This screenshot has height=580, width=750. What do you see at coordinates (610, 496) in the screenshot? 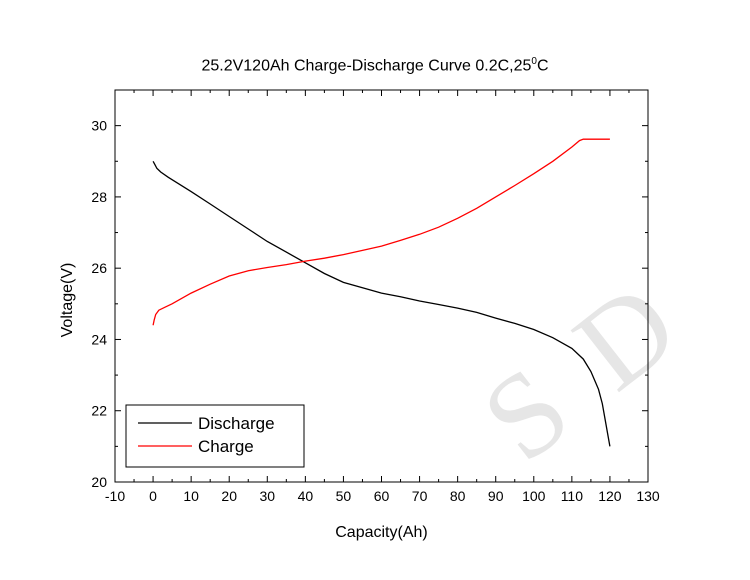
I see `x-tick-label: 120` at bounding box center [610, 496].